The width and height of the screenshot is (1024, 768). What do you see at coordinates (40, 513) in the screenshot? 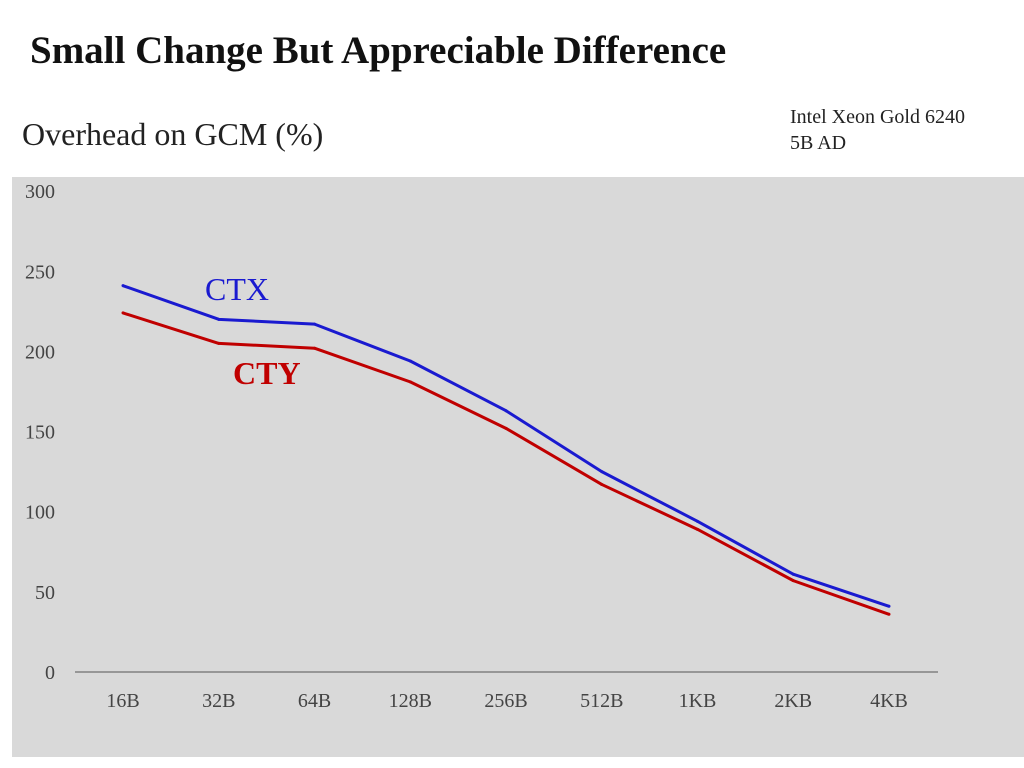
I see `y-tick-label: 100` at bounding box center [40, 513].